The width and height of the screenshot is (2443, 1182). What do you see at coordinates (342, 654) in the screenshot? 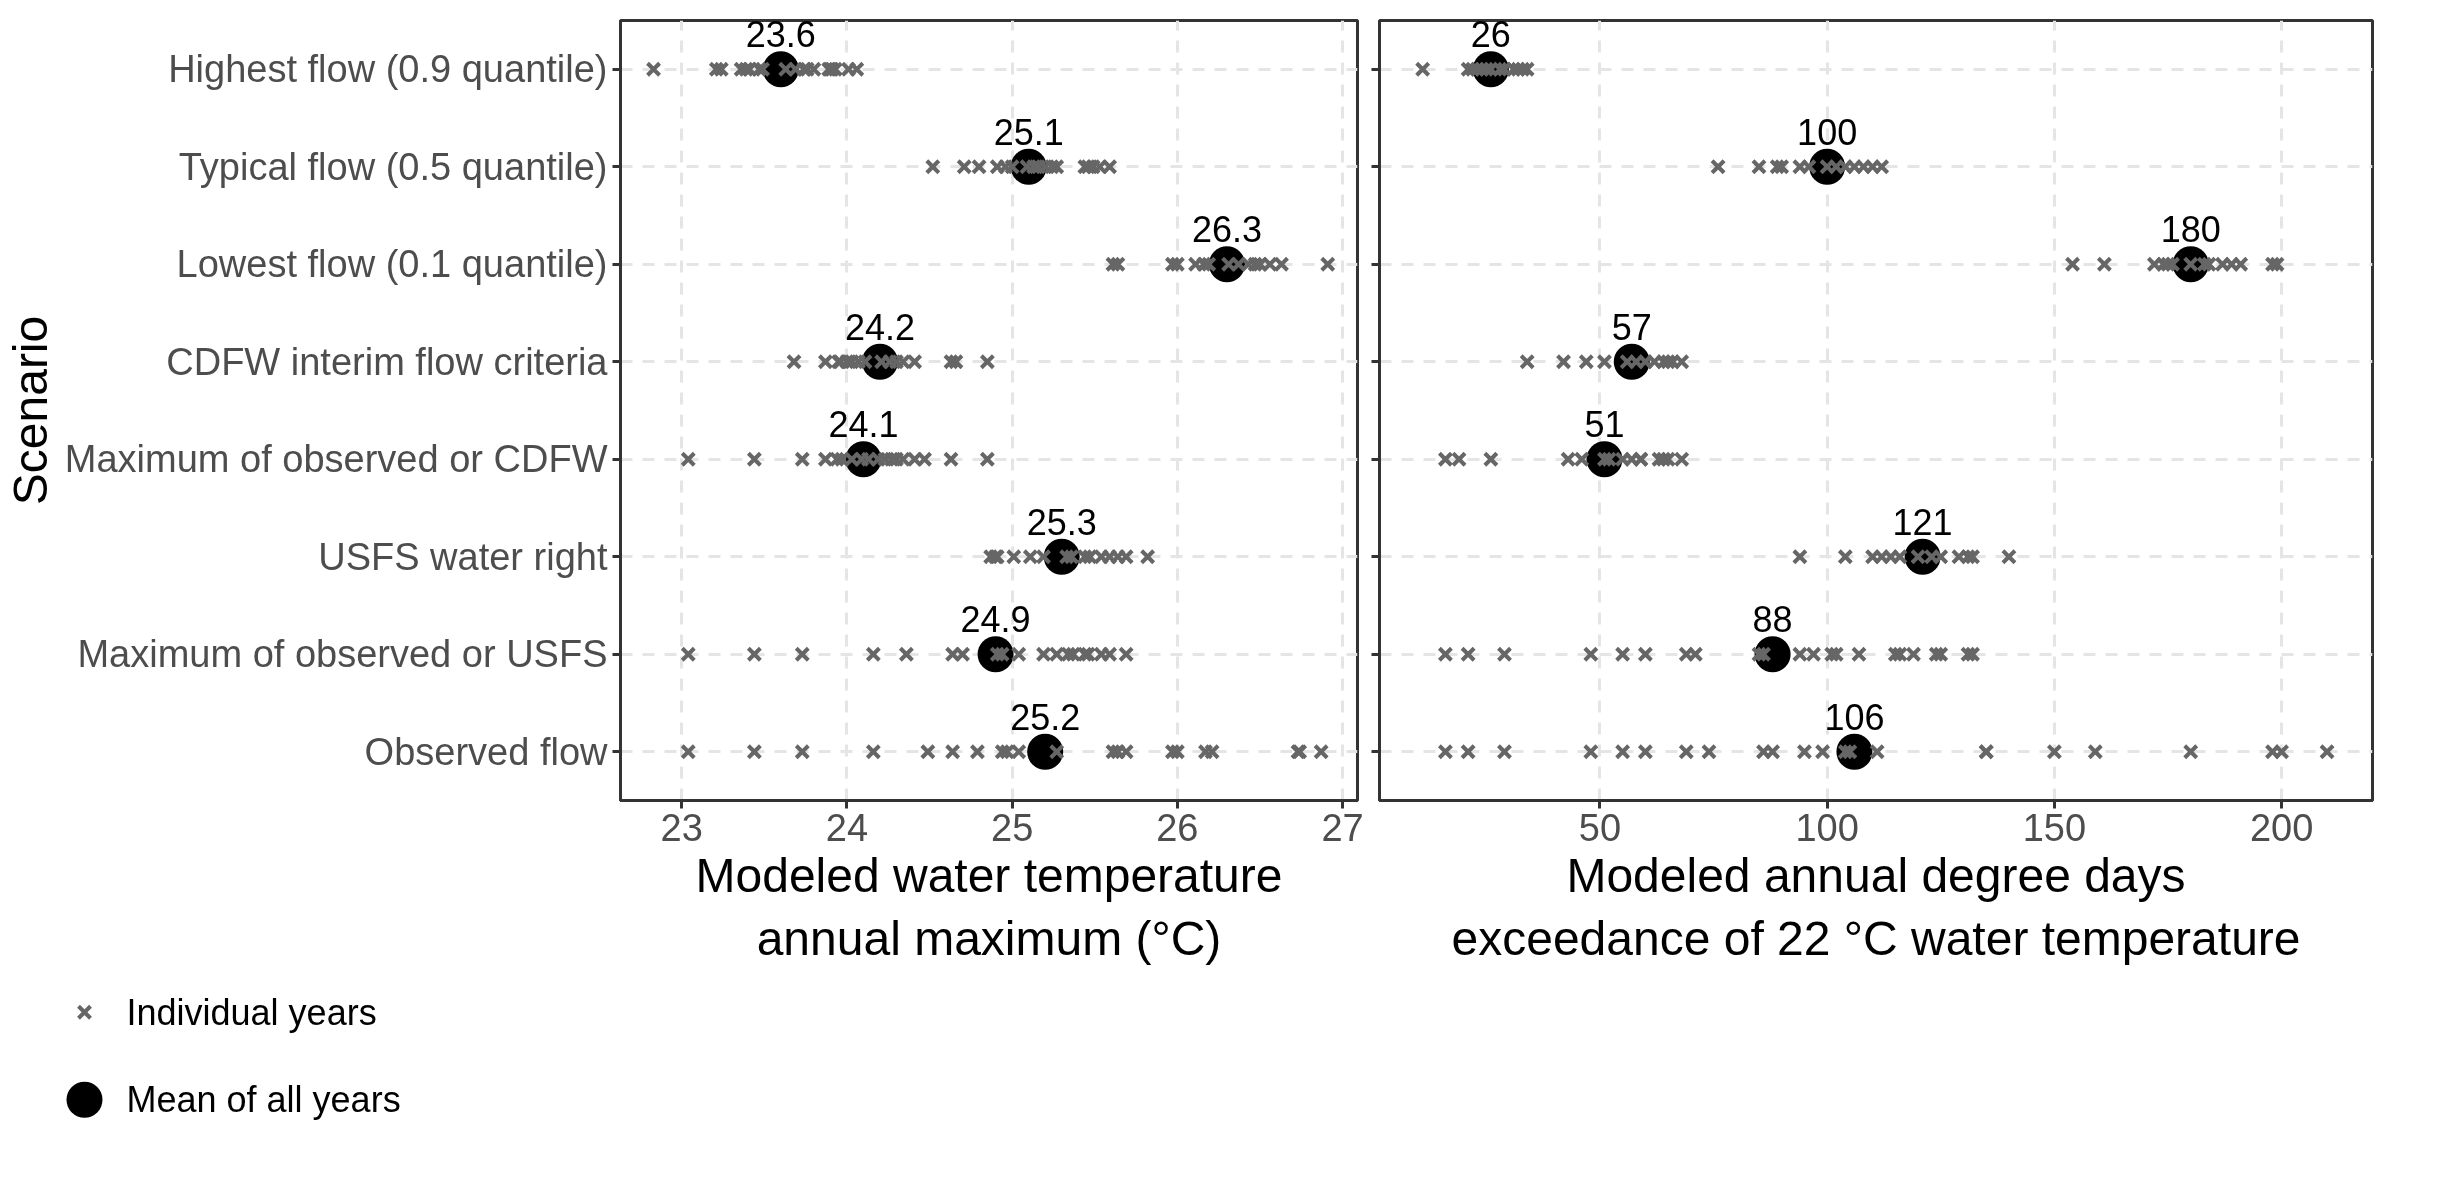
I see `y-tick-label: Maximum of observed or USFS` at bounding box center [342, 654].